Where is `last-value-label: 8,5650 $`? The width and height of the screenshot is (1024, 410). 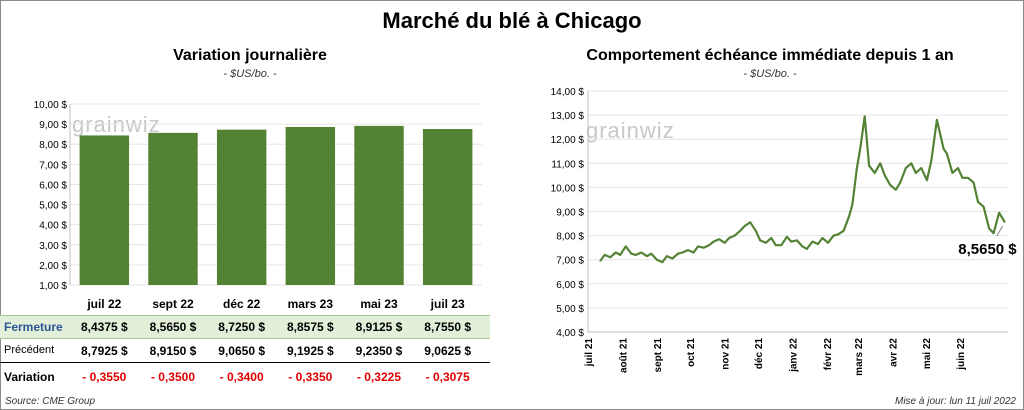
last-value-label: 8,5650 $ is located at coordinates (987, 249).